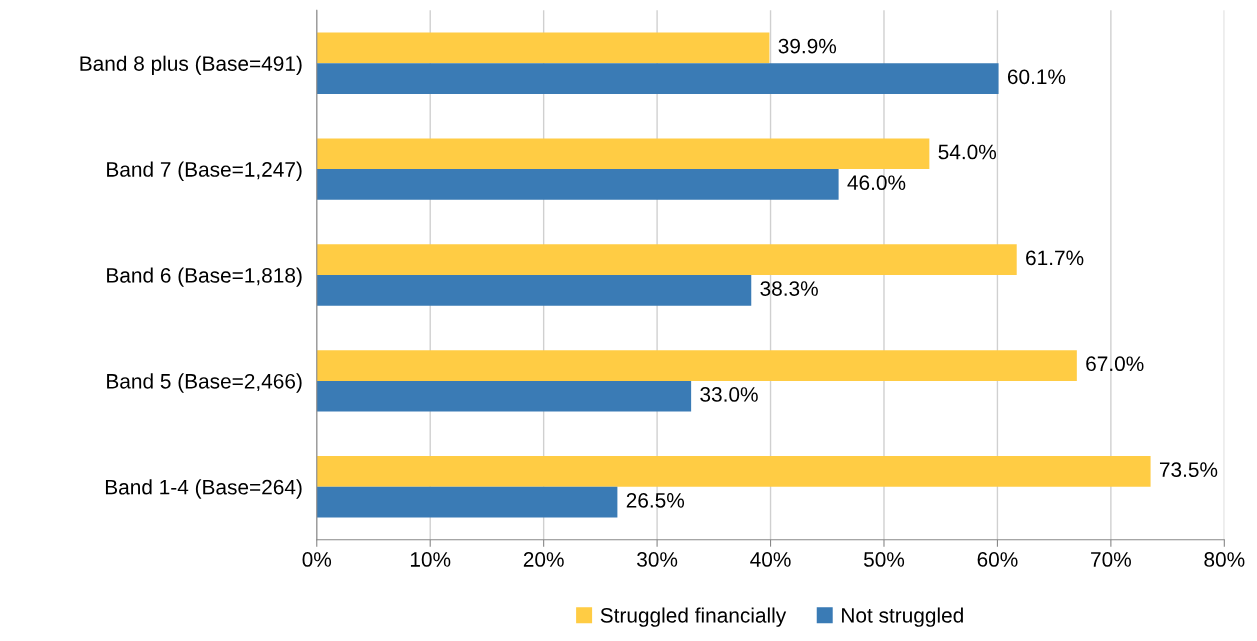 Image resolution: width=1257 pixels, height=641 pixels. Describe the element at coordinates (204, 383) in the screenshot. I see `y-tick-label: Band 5 (Base=2,466)` at that location.